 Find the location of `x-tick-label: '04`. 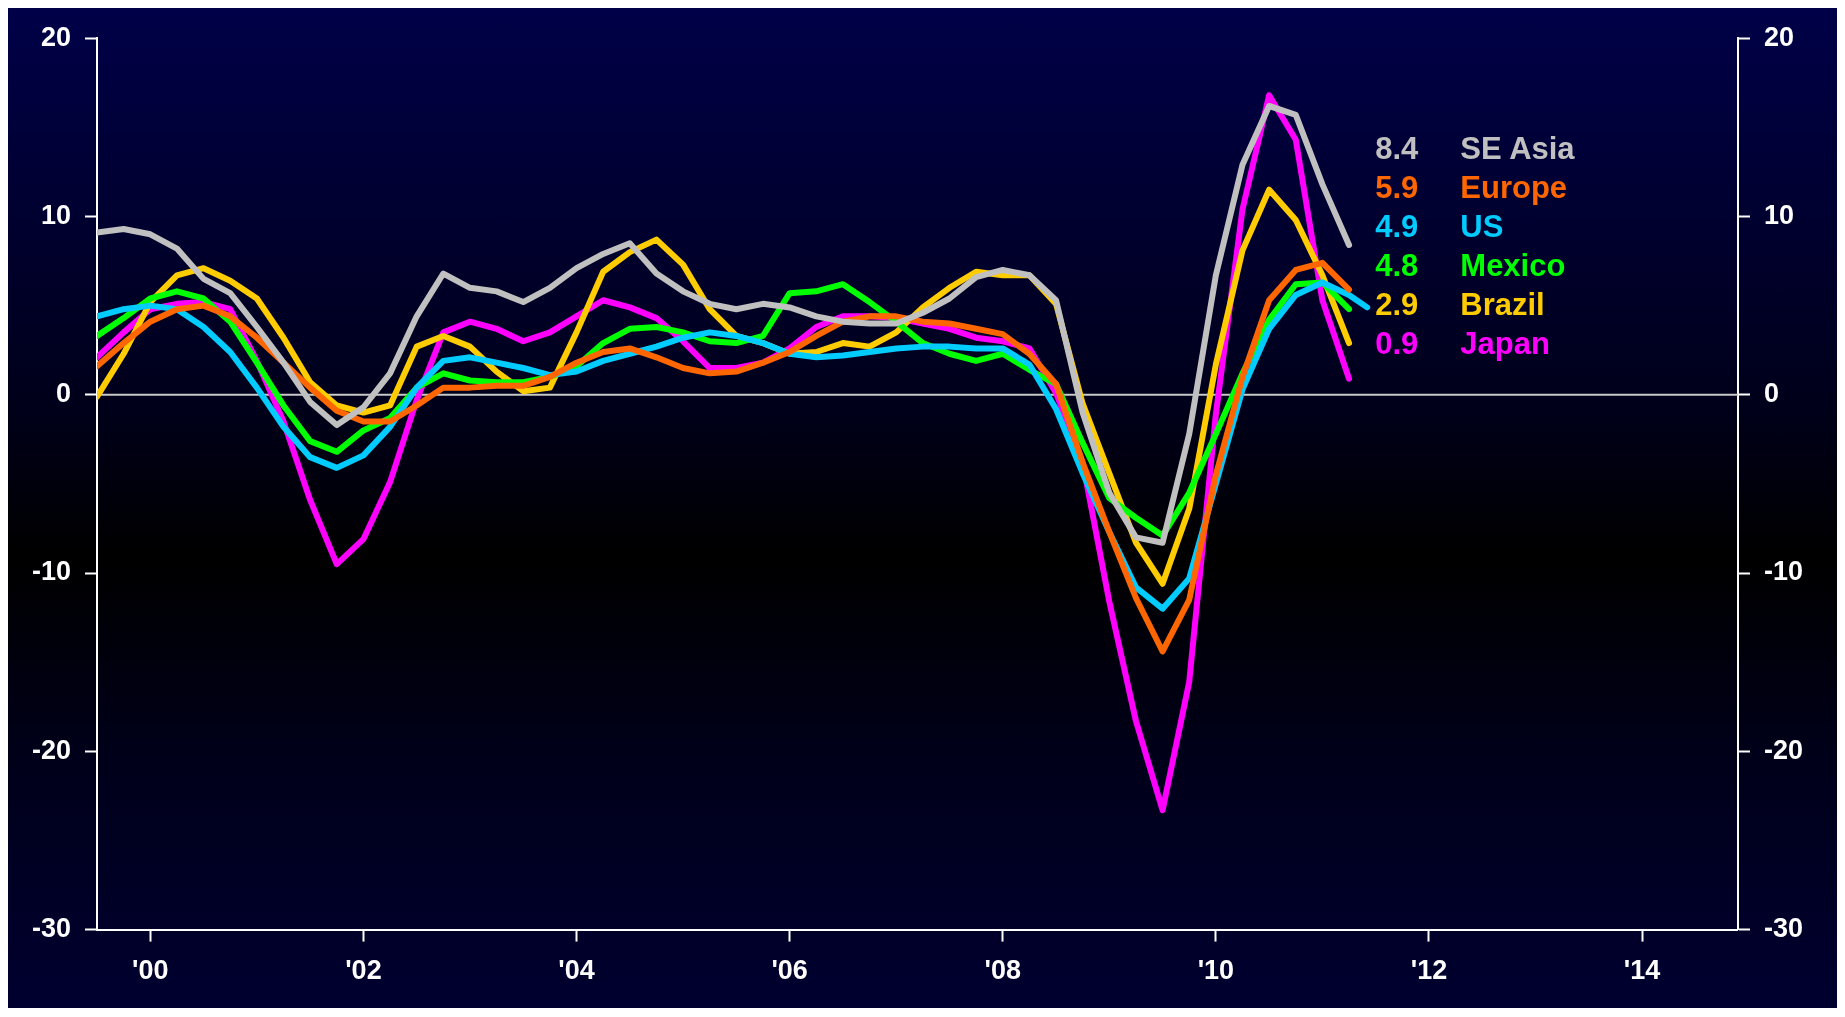

x-tick-label: '04 is located at coordinates (576, 970).